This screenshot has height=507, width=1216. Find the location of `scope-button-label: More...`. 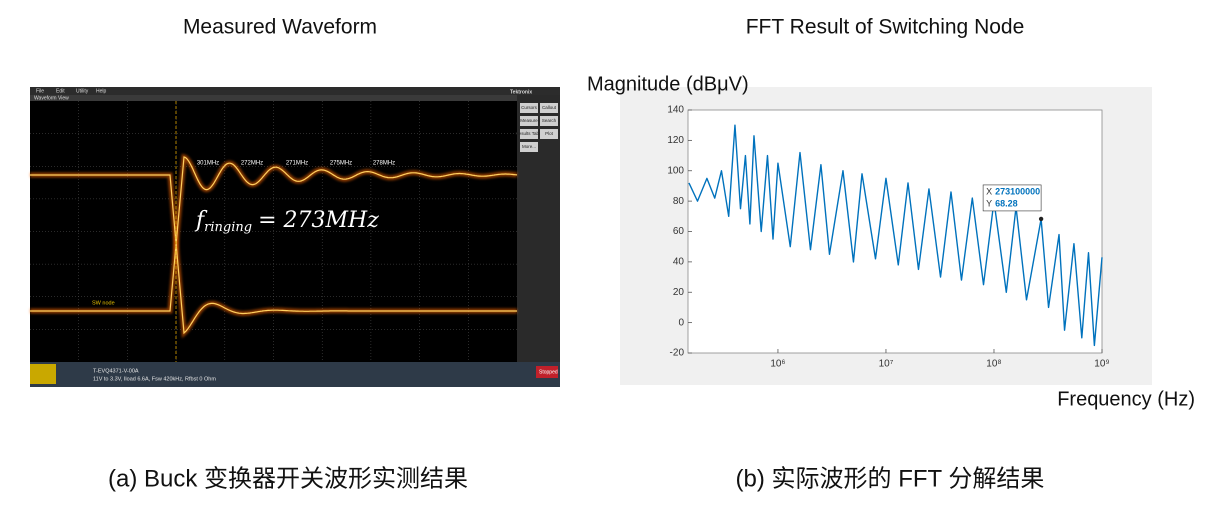

scope-button-label: More... is located at coordinates (529, 146).